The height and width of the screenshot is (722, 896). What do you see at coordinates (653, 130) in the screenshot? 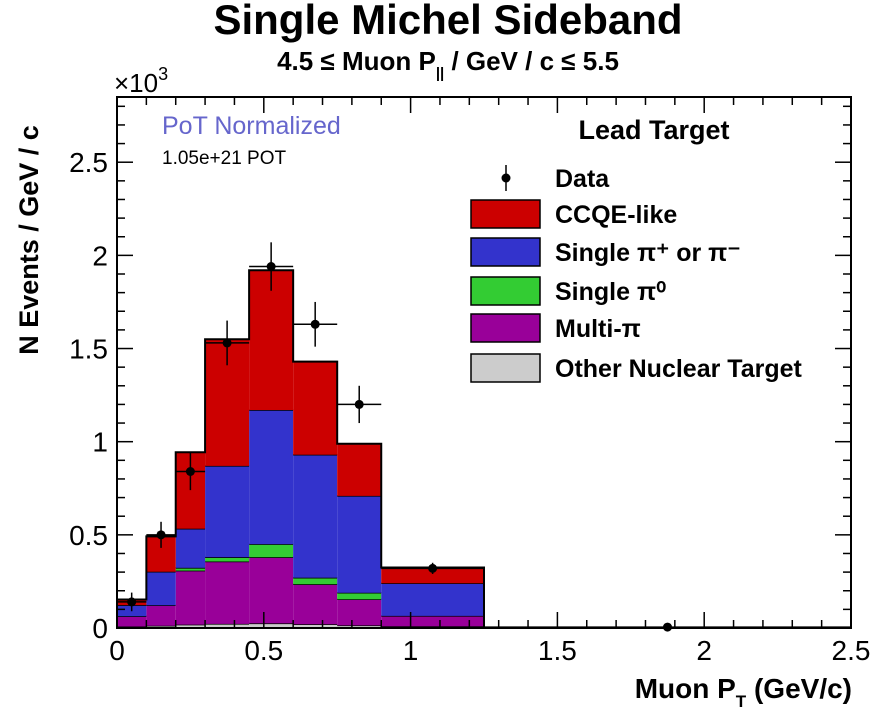
I see `legend-header: Lead Target` at bounding box center [653, 130].